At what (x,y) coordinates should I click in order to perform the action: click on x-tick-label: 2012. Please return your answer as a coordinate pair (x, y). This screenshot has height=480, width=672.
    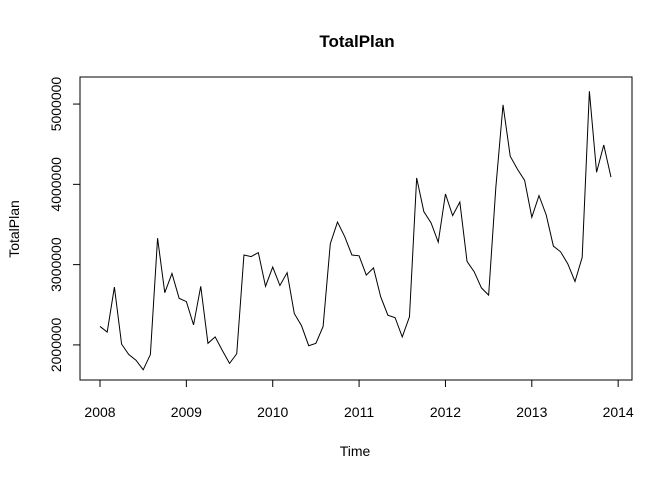
    Looking at the image, I should click on (445, 412).